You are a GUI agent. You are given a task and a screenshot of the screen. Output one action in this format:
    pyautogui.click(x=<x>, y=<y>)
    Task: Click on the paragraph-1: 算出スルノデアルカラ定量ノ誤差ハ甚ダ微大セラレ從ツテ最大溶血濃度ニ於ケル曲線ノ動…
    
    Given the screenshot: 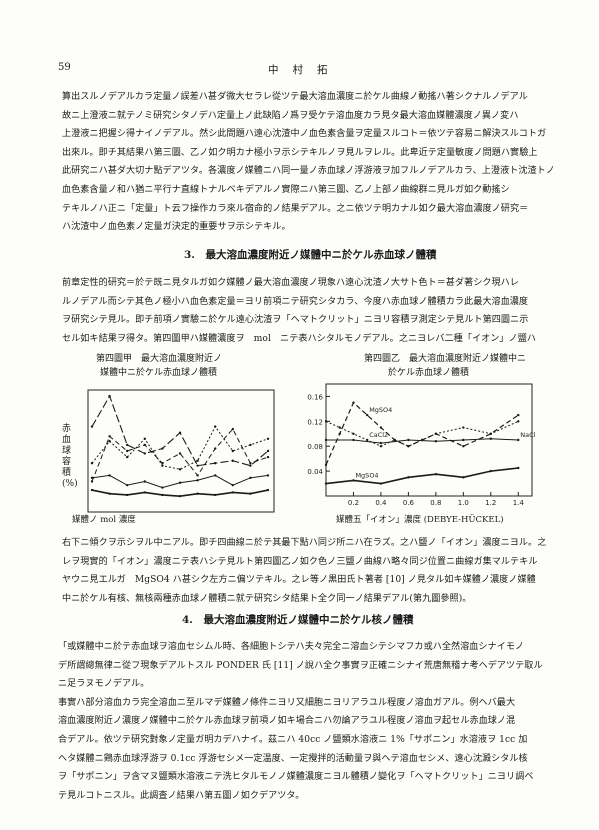 What is the action you would take?
    pyautogui.click(x=308, y=162)
    